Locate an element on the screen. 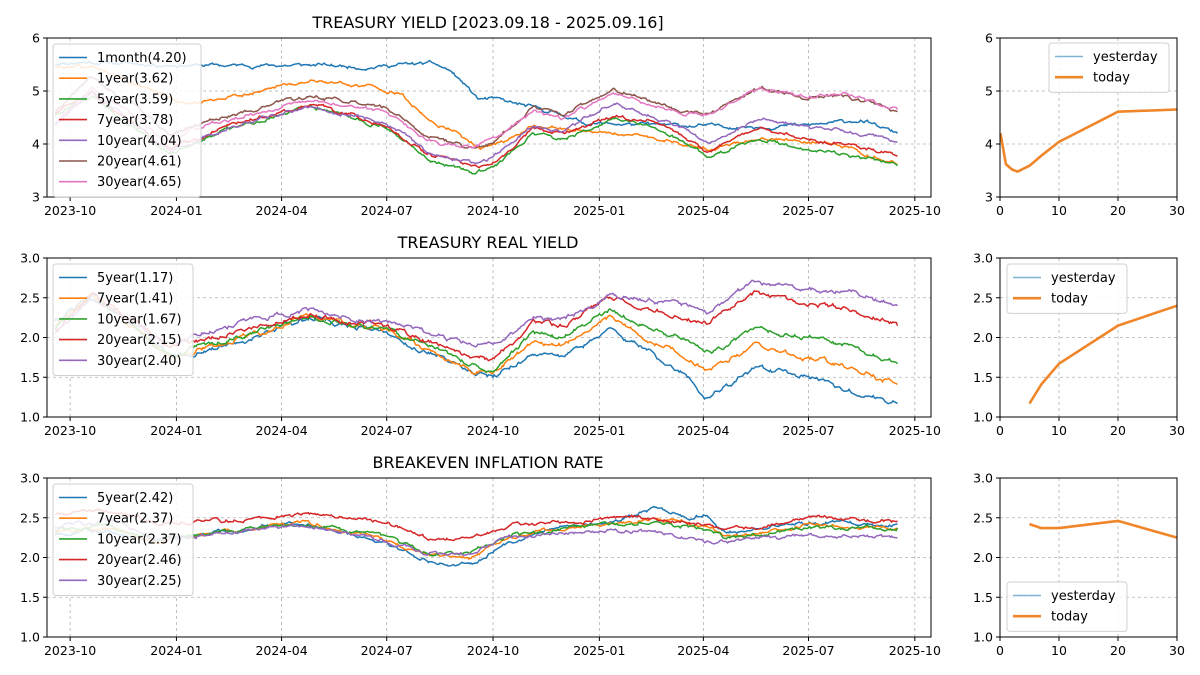 The image size is (1200, 675). legend-entry: 7year(2.37) is located at coordinates (135, 519).